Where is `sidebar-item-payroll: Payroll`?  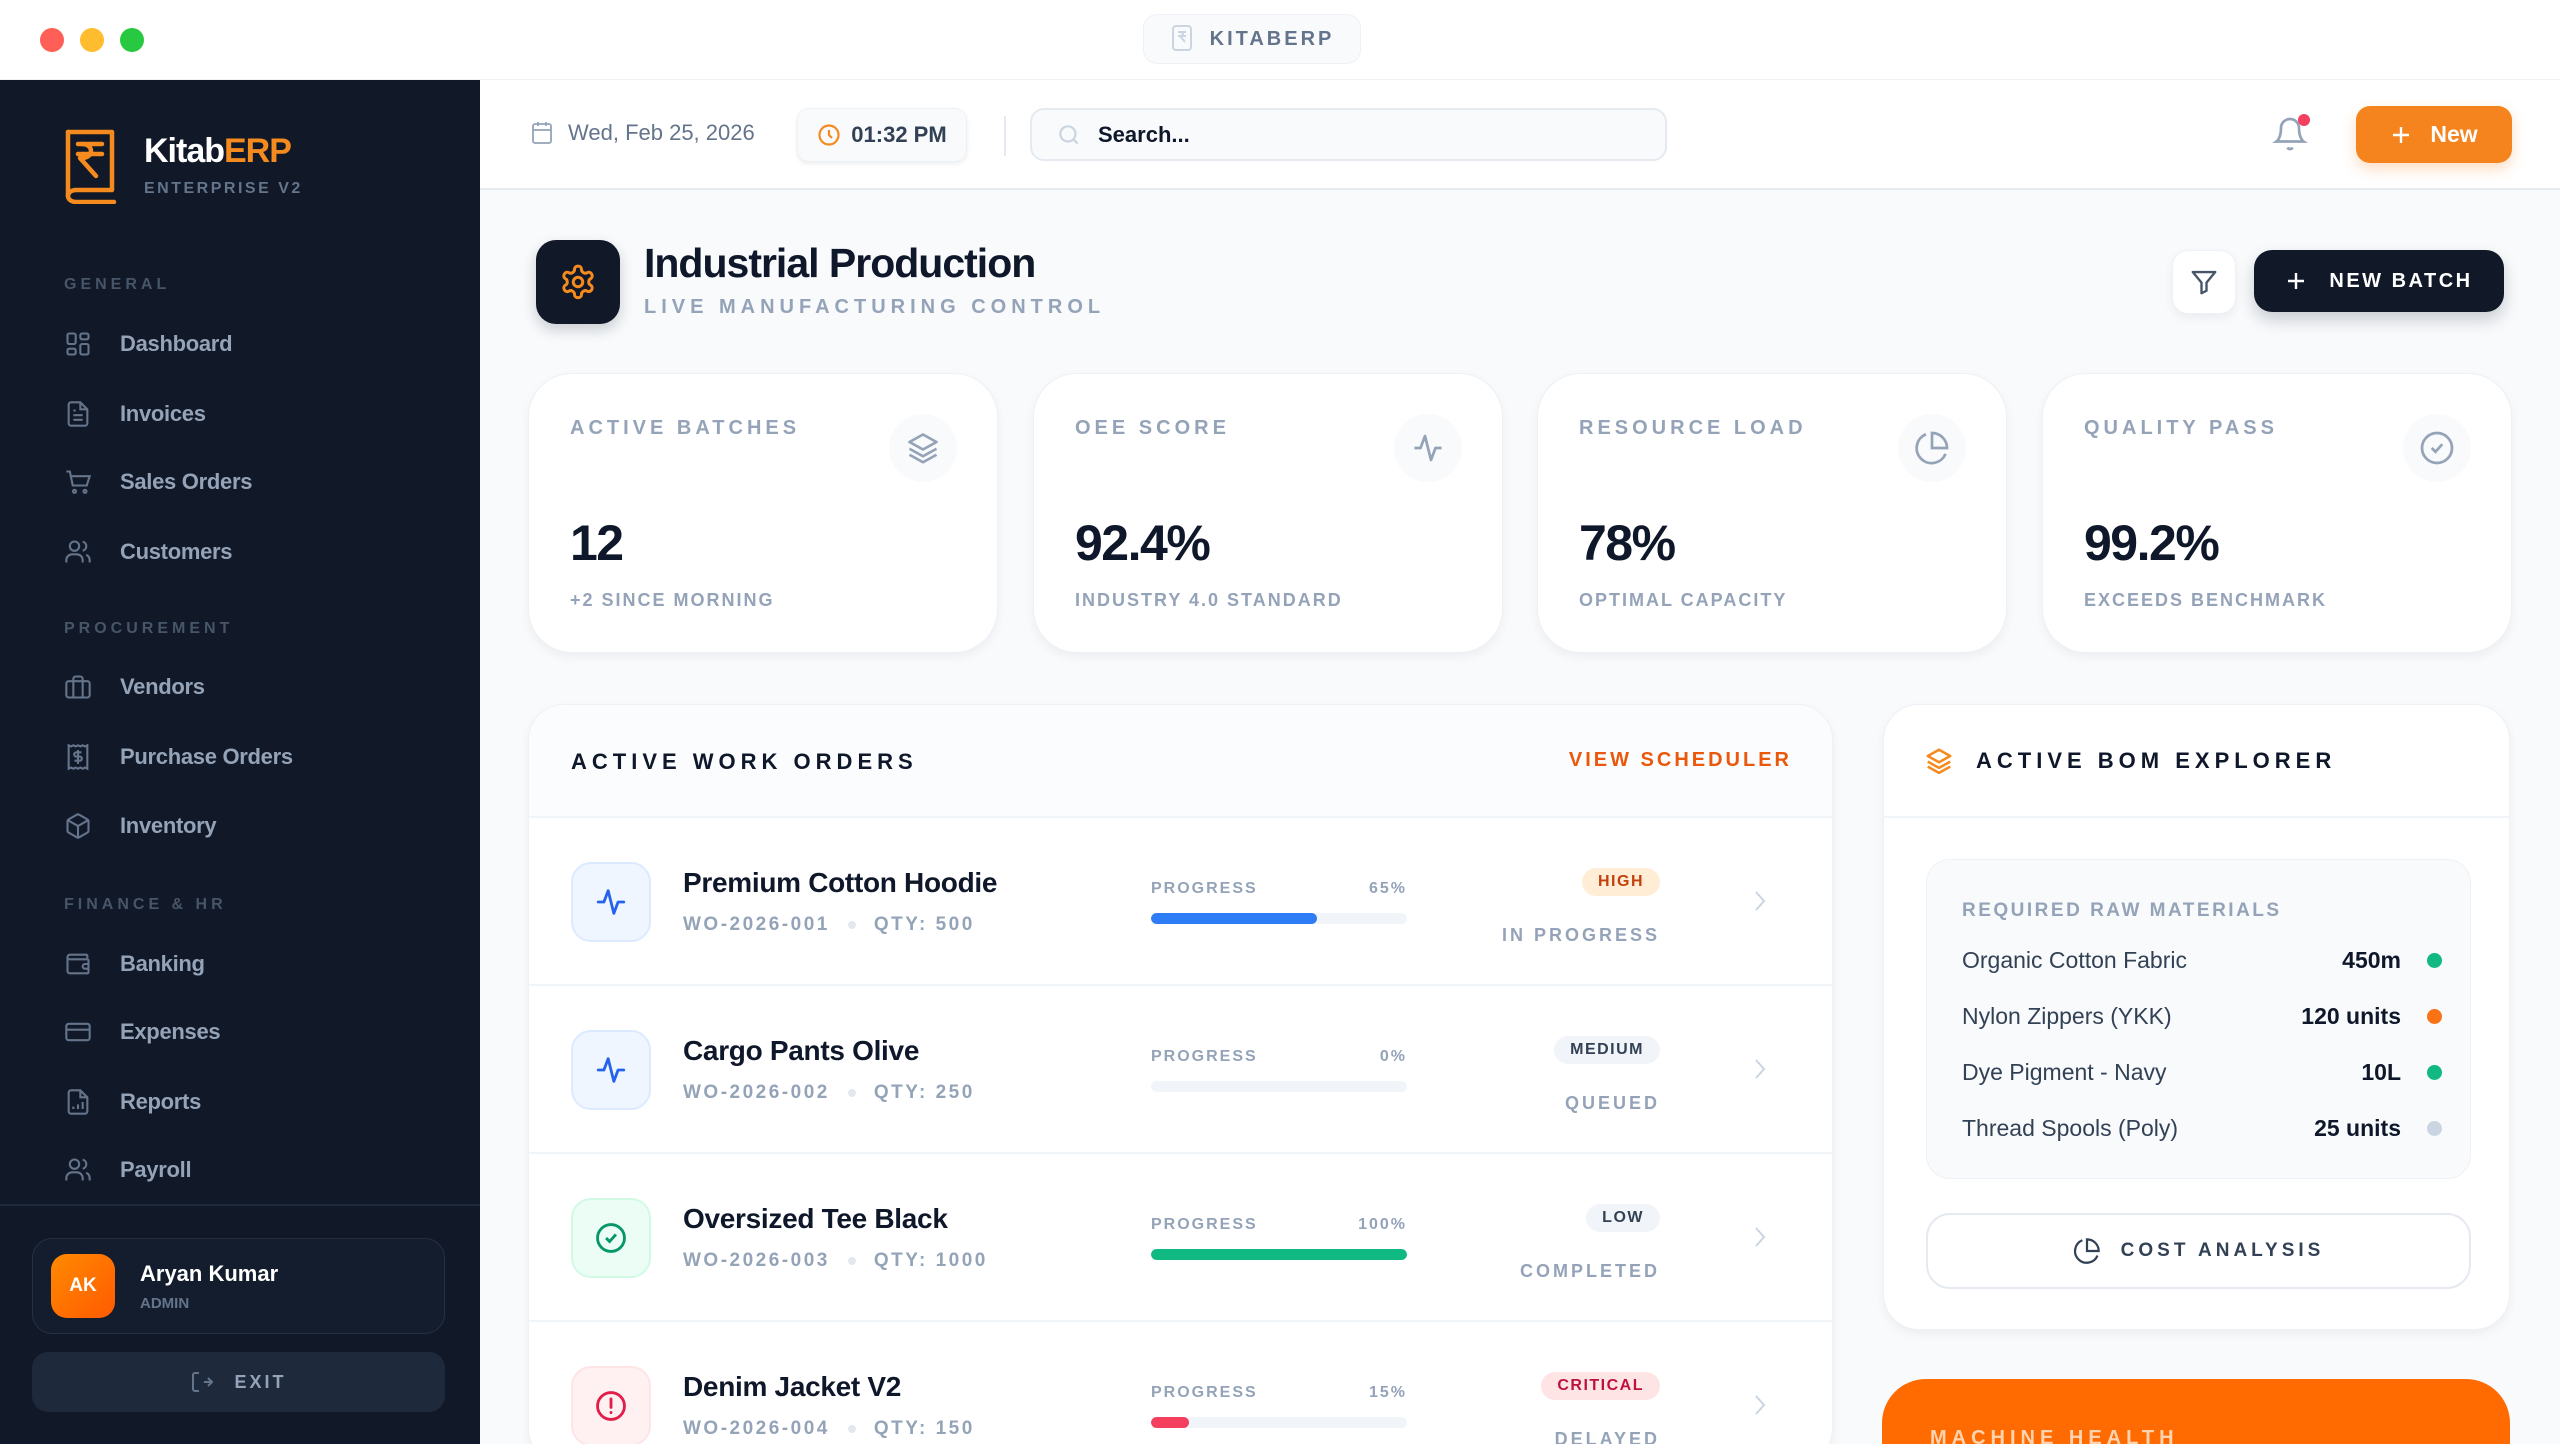
sidebar-item-payroll: Payroll is located at coordinates (254, 1170).